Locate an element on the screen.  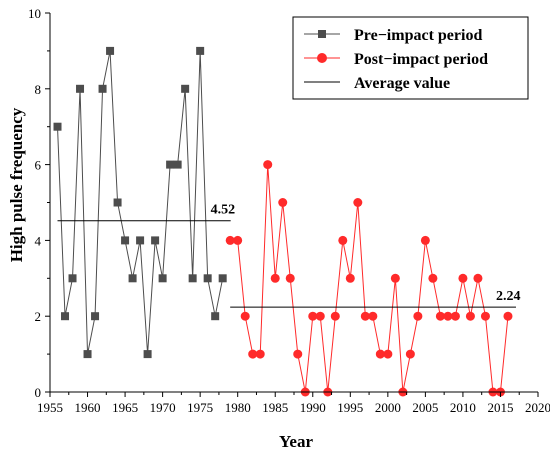
y-tick-label: 4 is located at coordinates (38, 240).